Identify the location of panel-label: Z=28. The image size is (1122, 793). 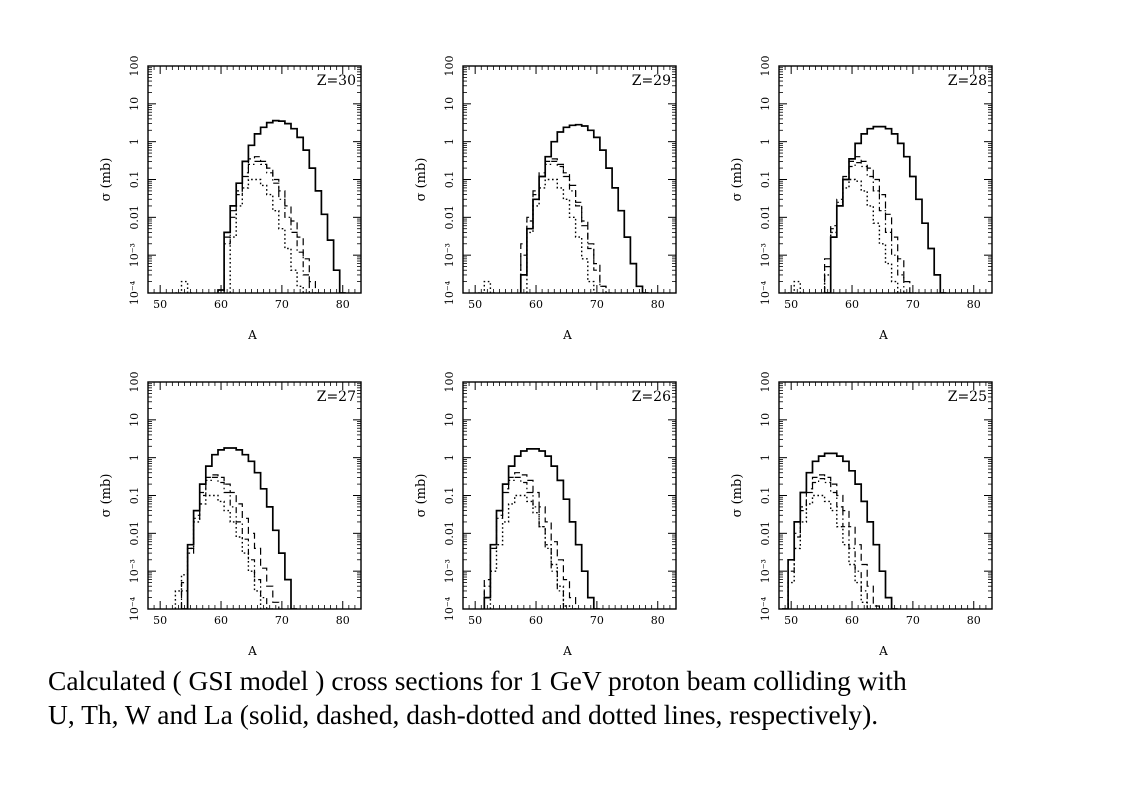
(967, 81).